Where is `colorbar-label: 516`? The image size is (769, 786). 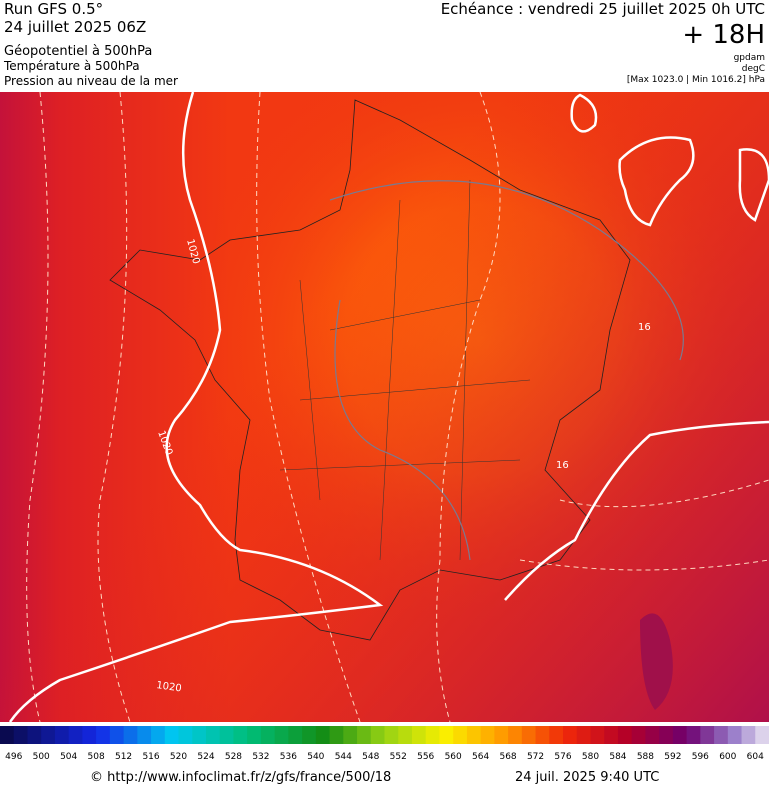
colorbar-label: 516 is located at coordinates (150, 757).